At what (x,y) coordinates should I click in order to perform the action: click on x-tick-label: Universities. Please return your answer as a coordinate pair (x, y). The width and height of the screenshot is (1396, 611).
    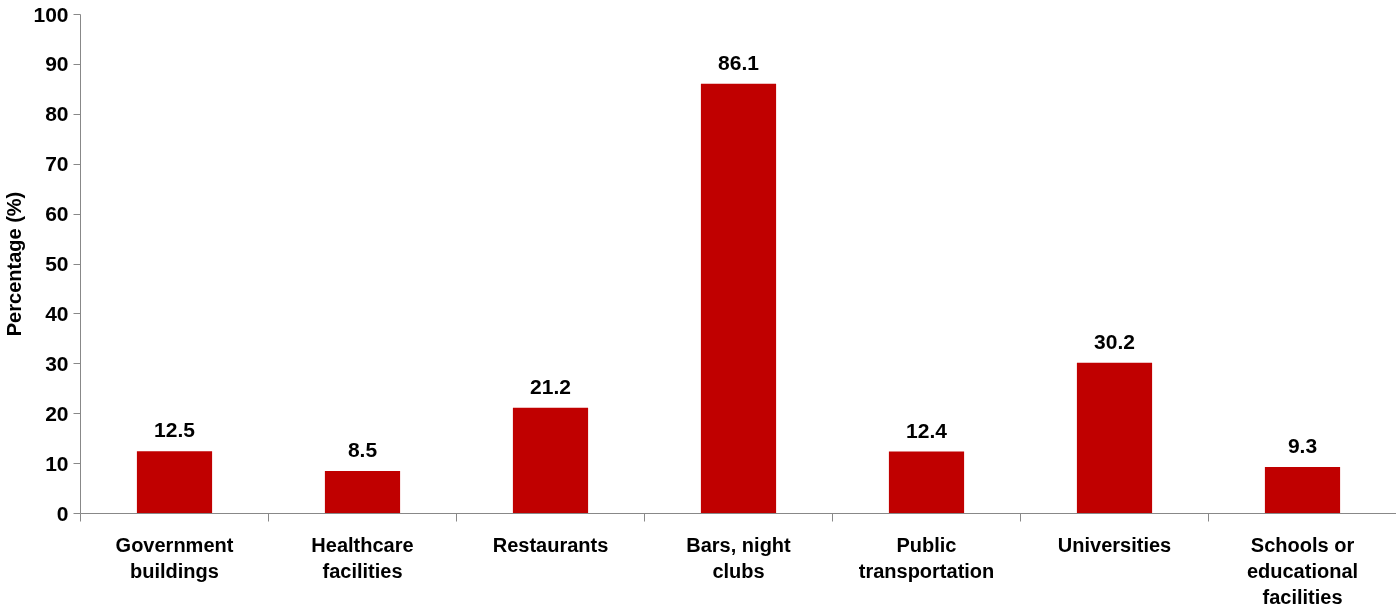
    Looking at the image, I should click on (1114, 544).